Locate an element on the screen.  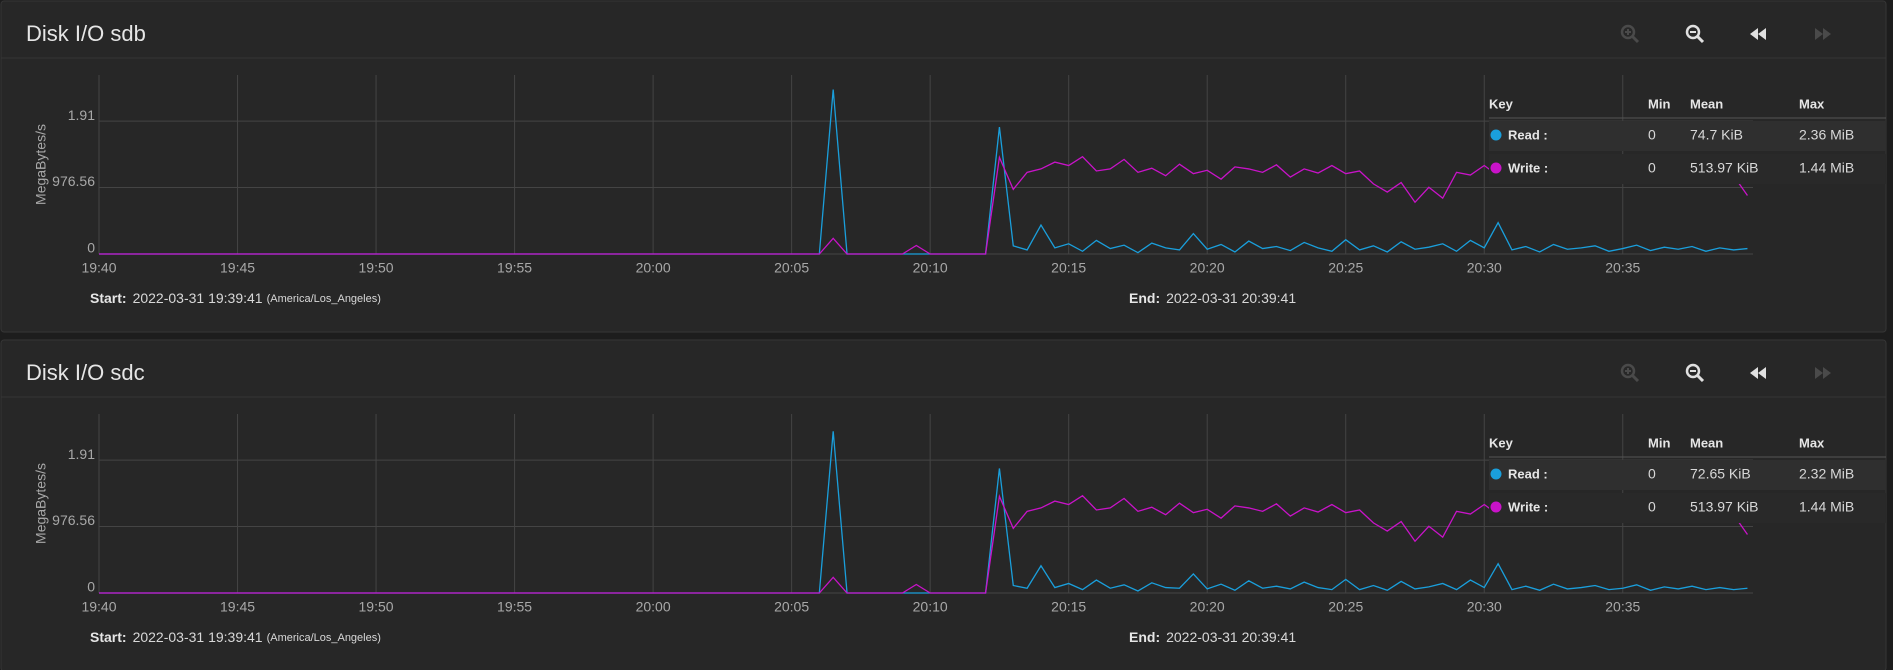
legend-label: Write : is located at coordinates (1528, 506).